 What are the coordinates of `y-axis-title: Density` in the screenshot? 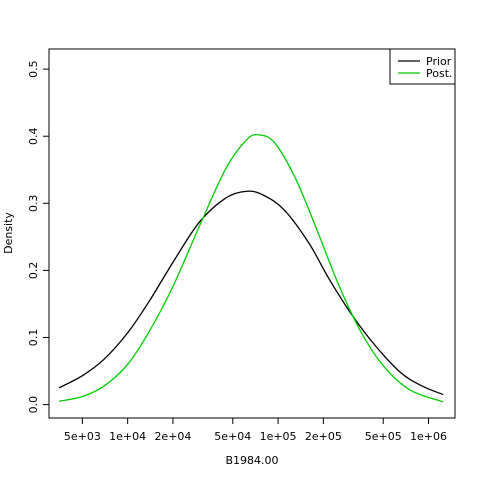 It's located at (8, 233).